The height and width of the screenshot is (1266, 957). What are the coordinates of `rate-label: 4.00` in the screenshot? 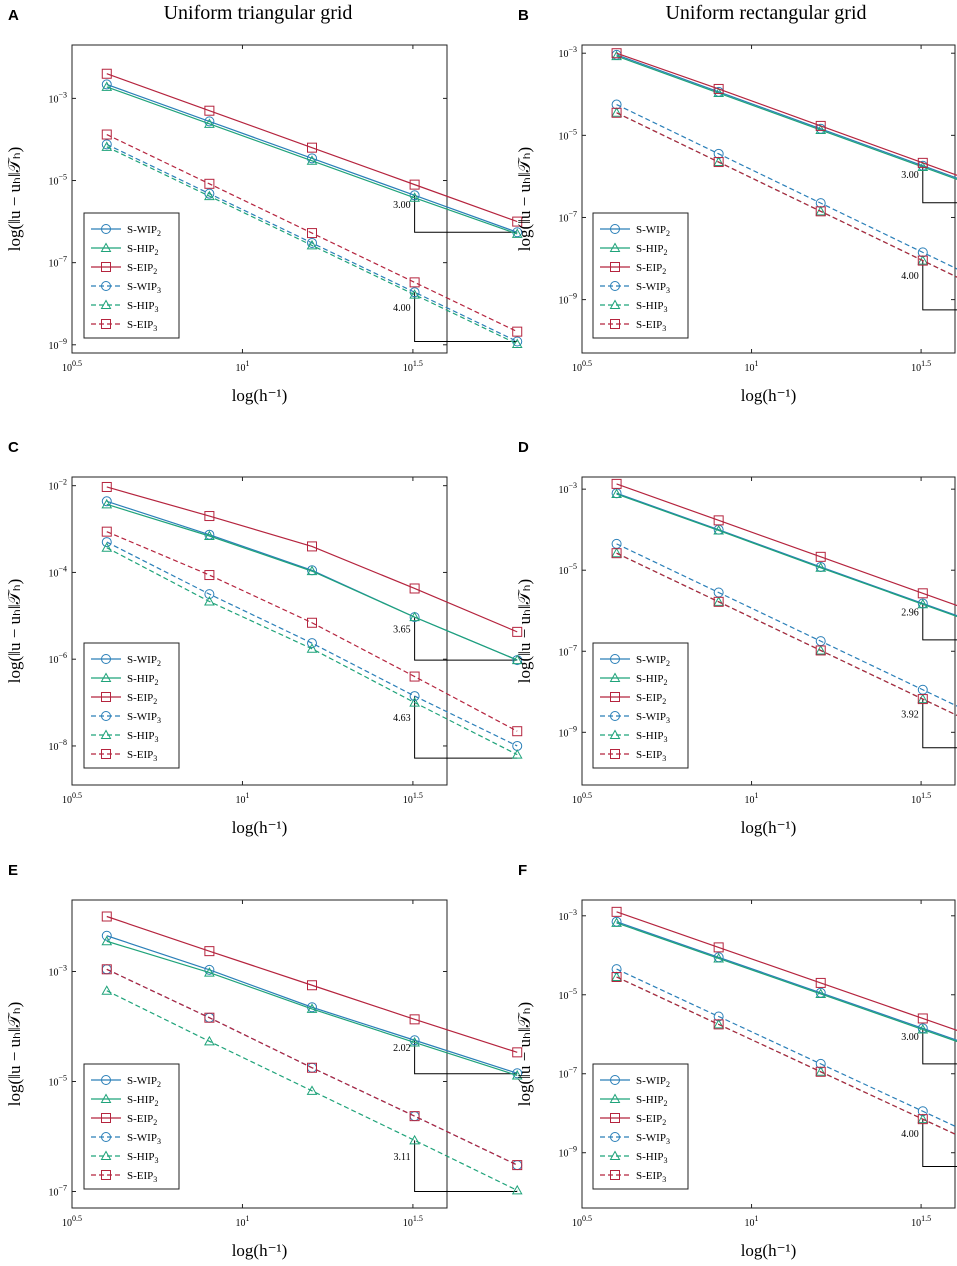 It's located at (910, 276).